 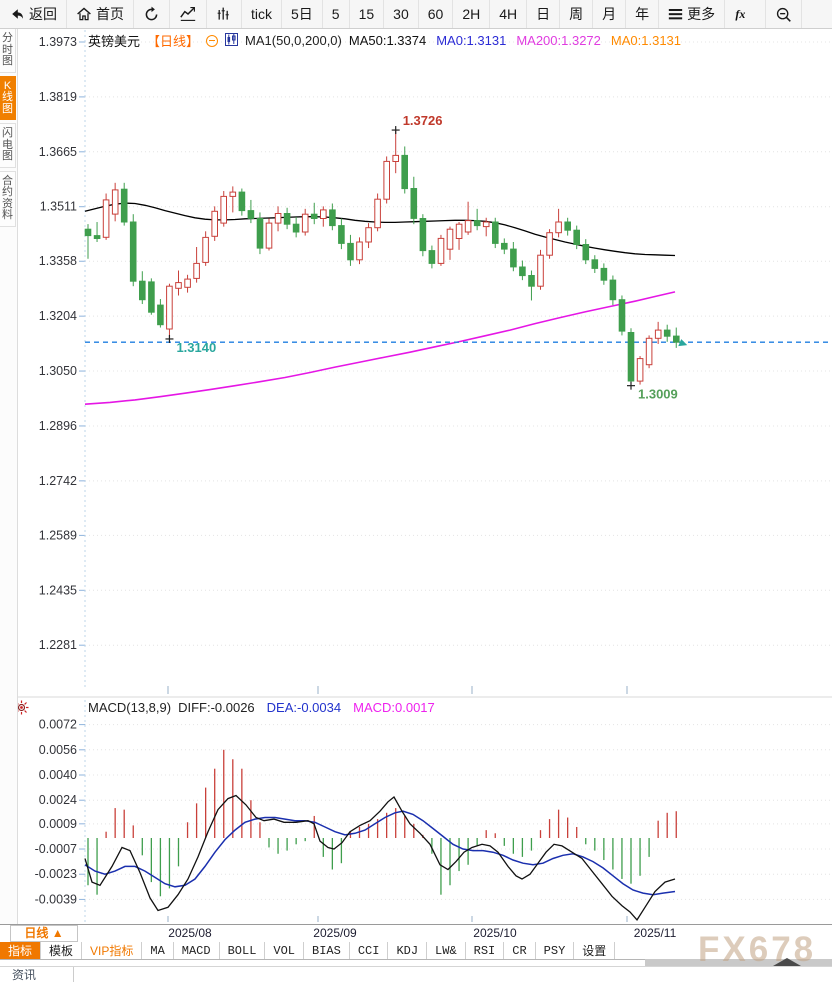 I want to click on interval-30-button-label: 30, so click(x=401, y=14).